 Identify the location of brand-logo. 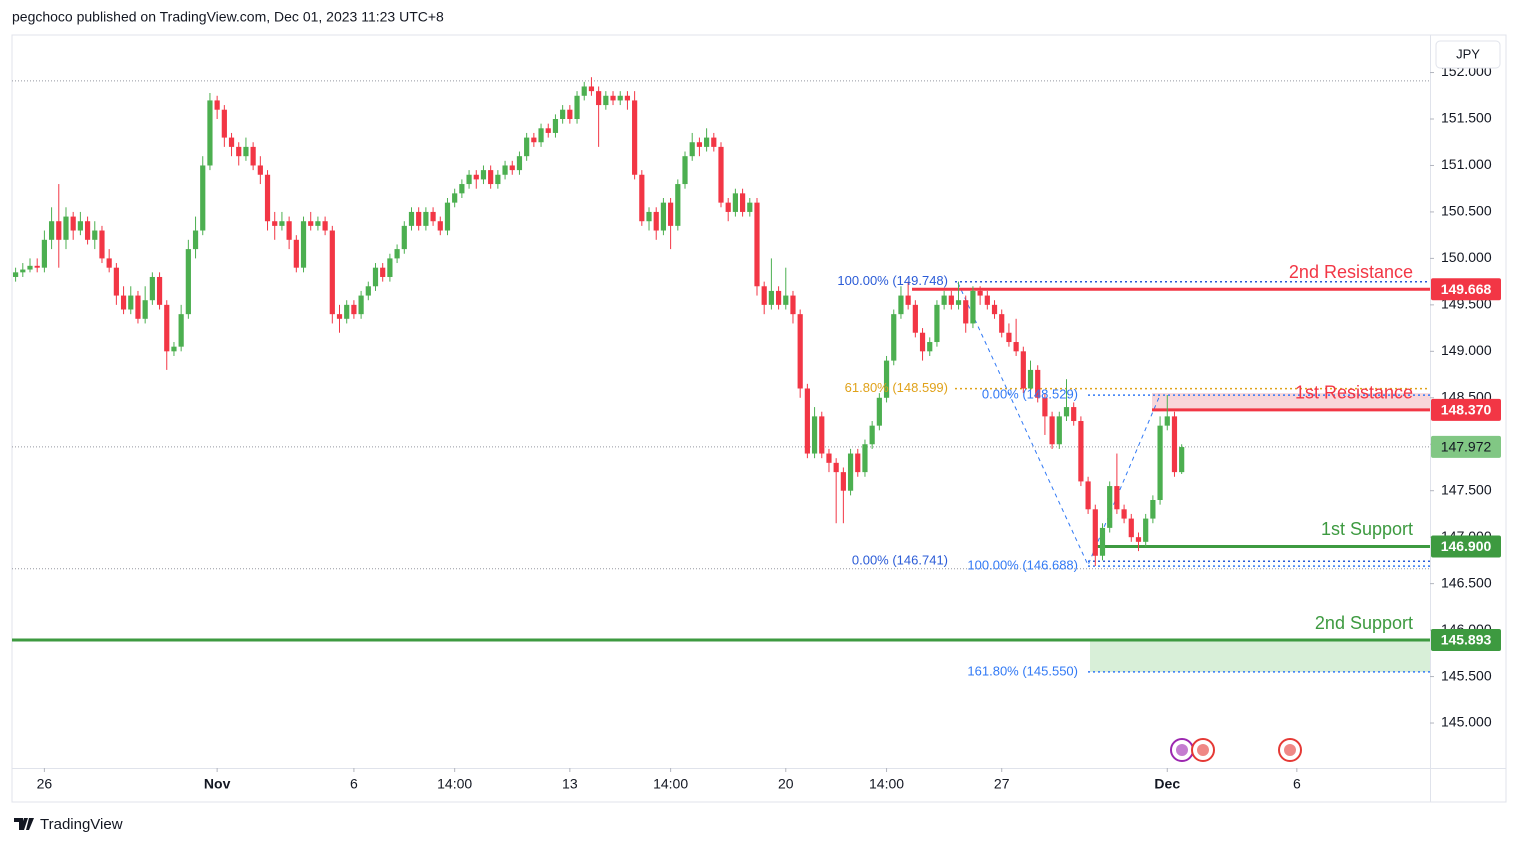
(24, 824).